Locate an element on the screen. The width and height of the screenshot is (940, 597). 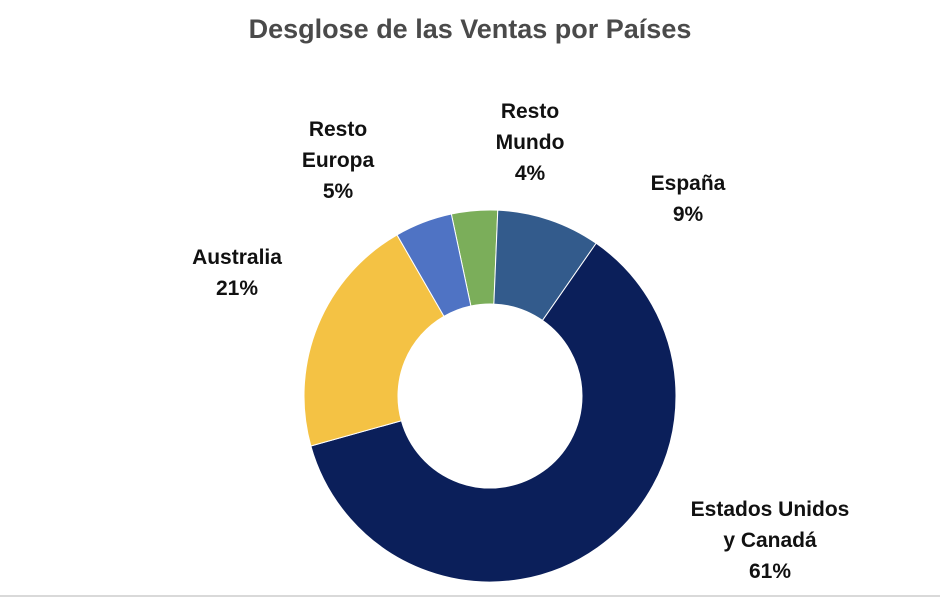
slice-label-australia: Australia 21% is located at coordinates (237, 273).